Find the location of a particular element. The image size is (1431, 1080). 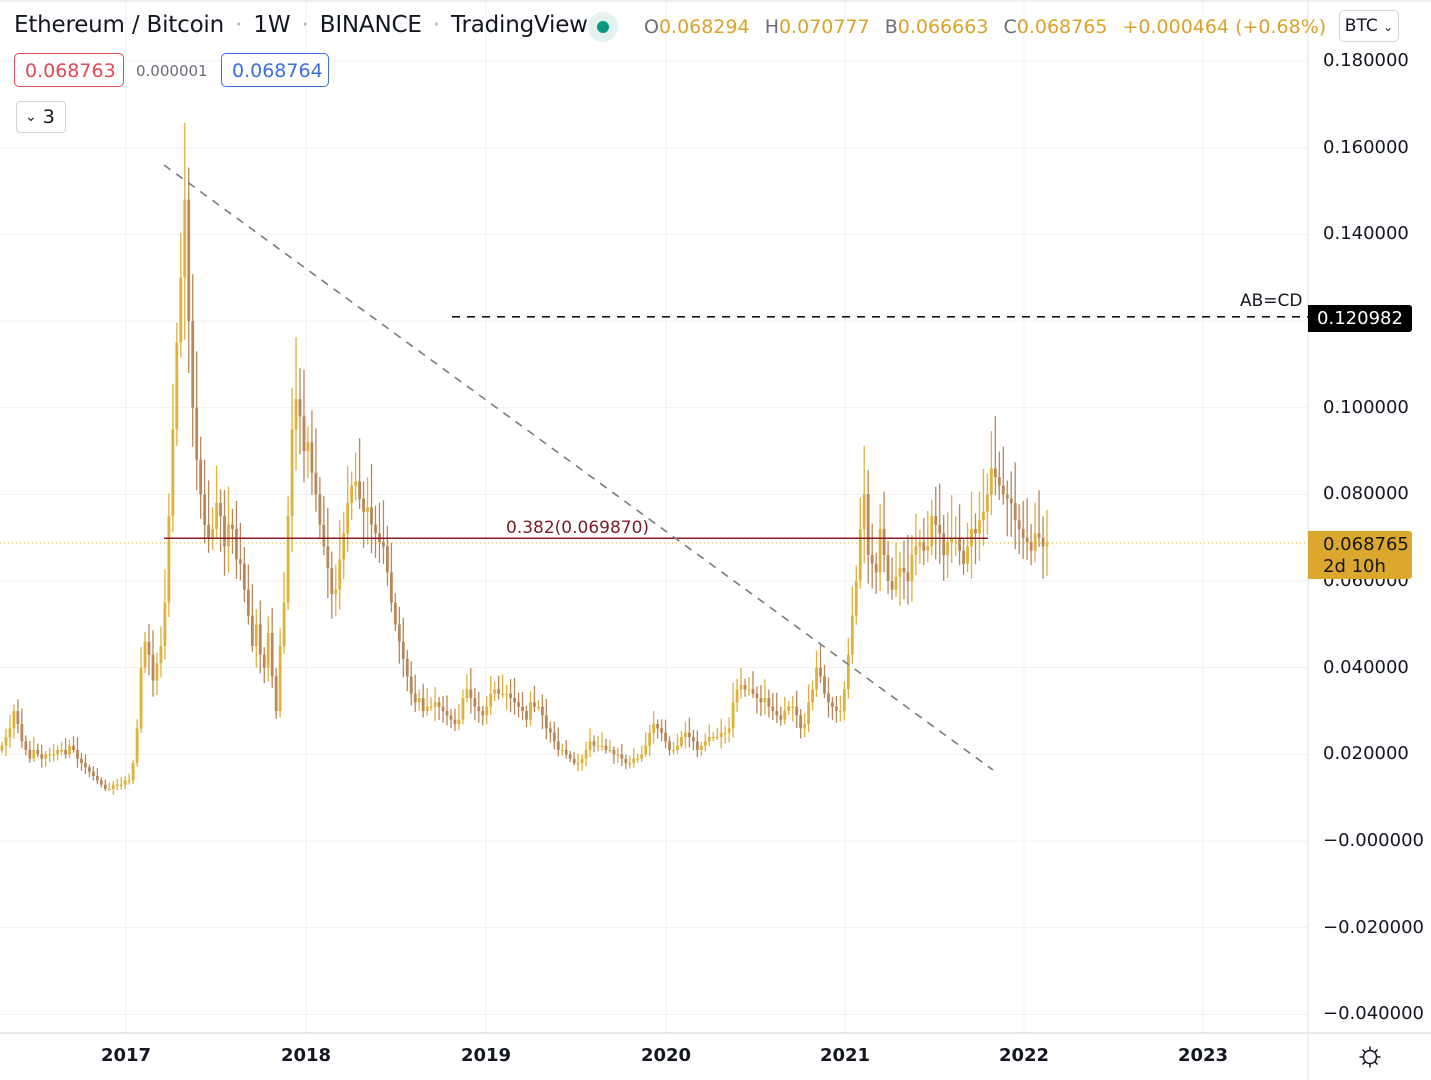

market-status-indicator is located at coordinates (603, 27).